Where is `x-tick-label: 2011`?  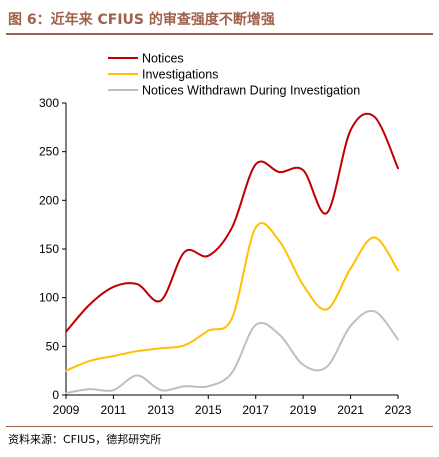
x-tick-label: 2011 is located at coordinates (114, 410).